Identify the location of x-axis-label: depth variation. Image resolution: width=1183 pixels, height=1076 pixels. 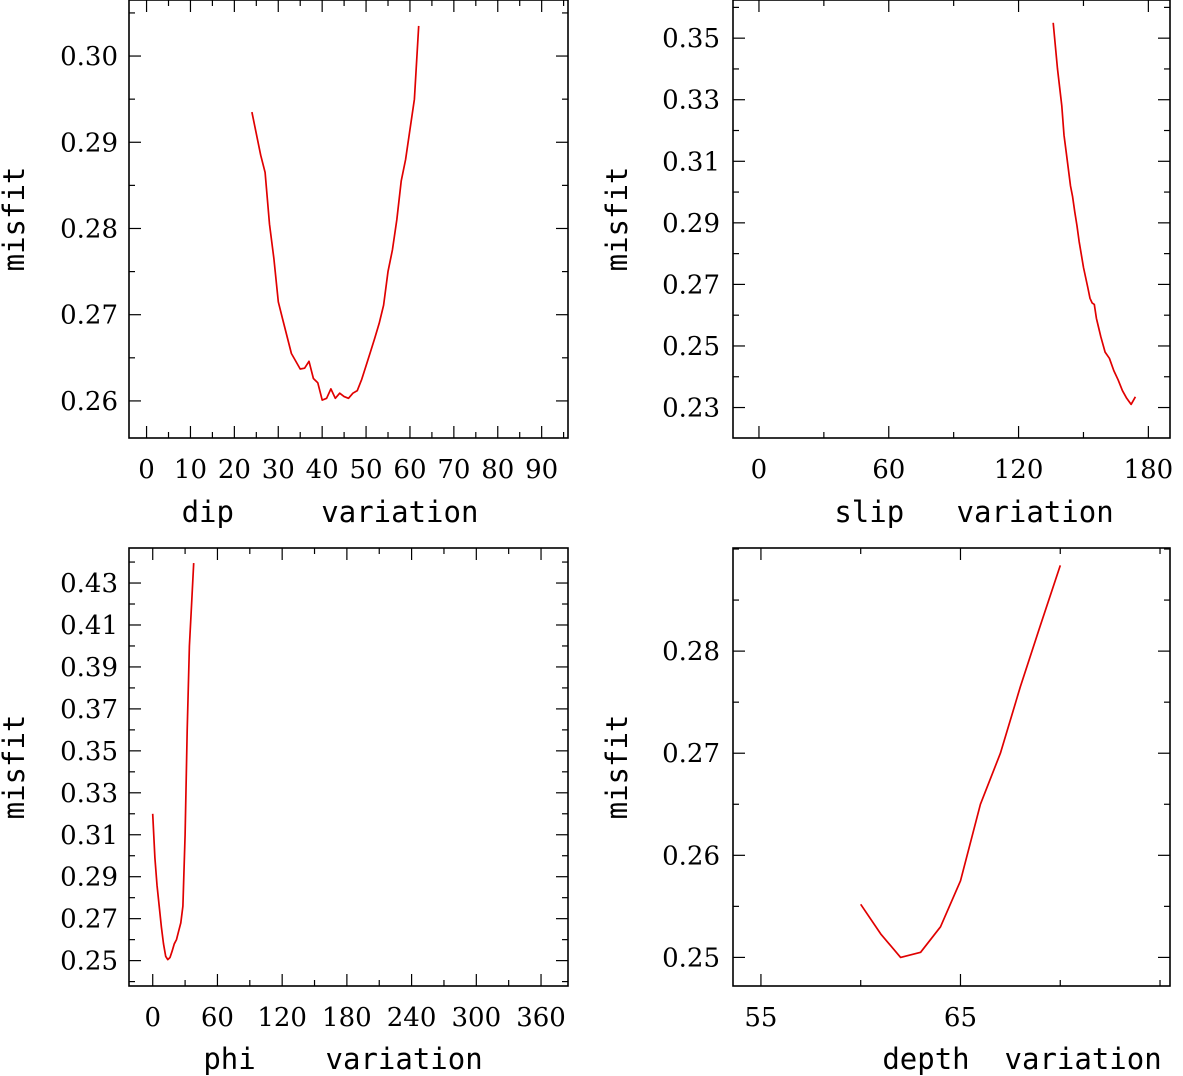
(1021, 1059).